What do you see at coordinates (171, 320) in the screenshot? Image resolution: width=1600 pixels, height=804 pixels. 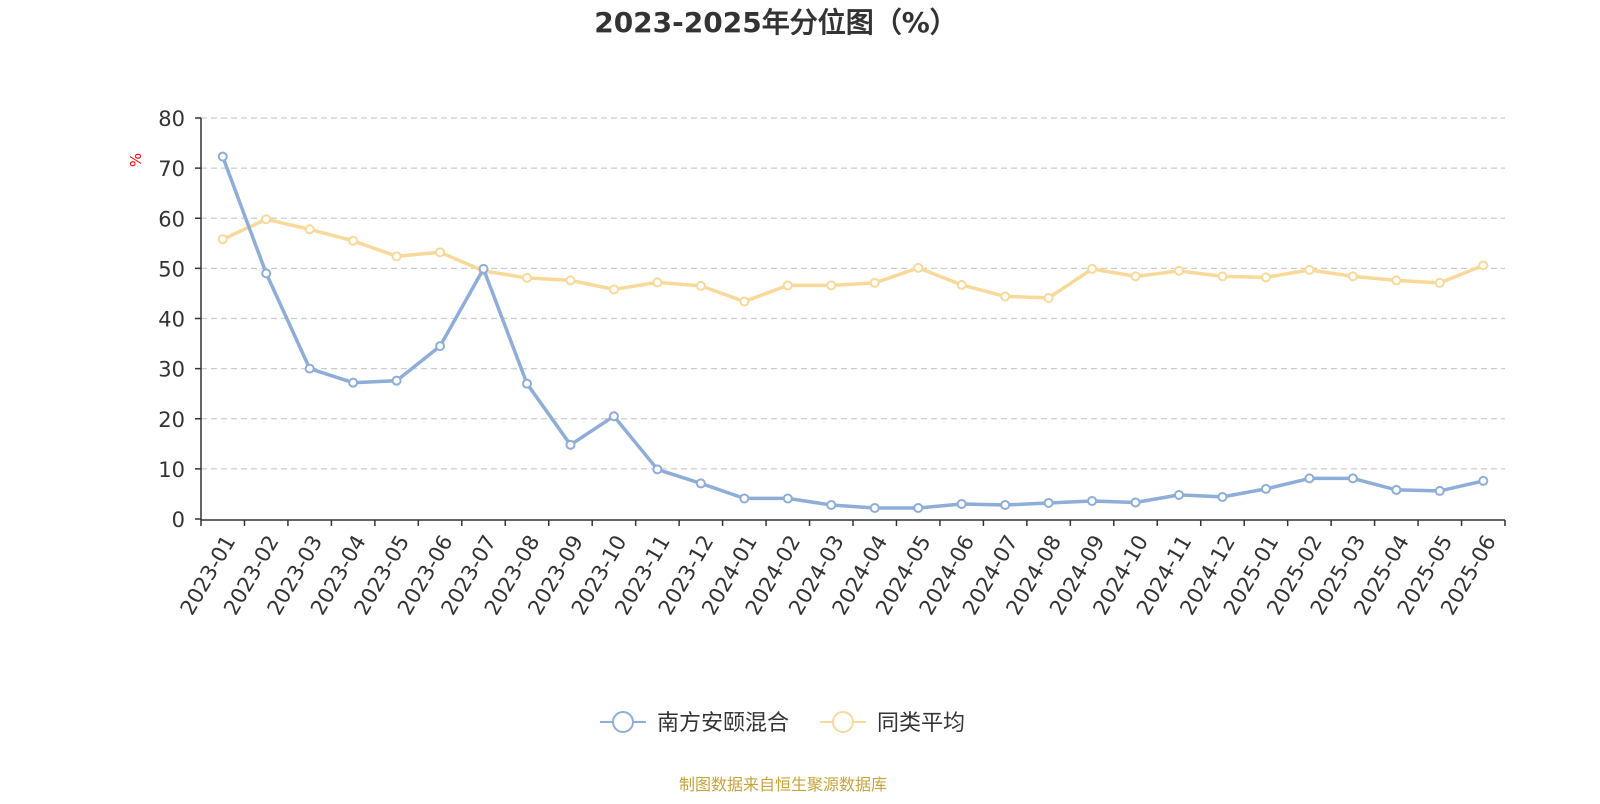 I see `y-tick-label: 40` at bounding box center [171, 320].